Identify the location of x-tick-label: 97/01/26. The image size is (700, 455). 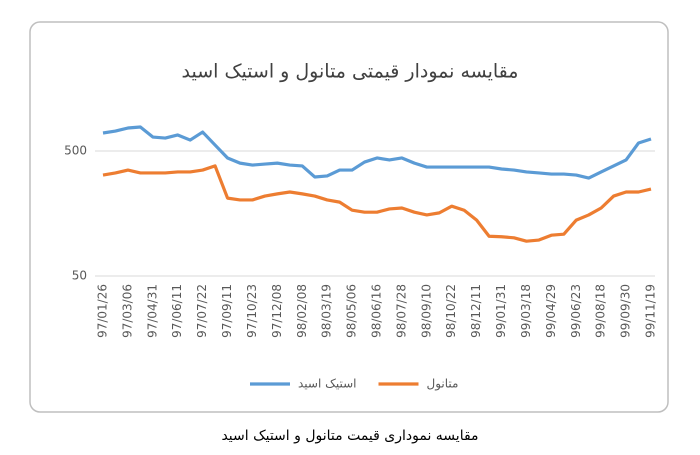
(103, 311).